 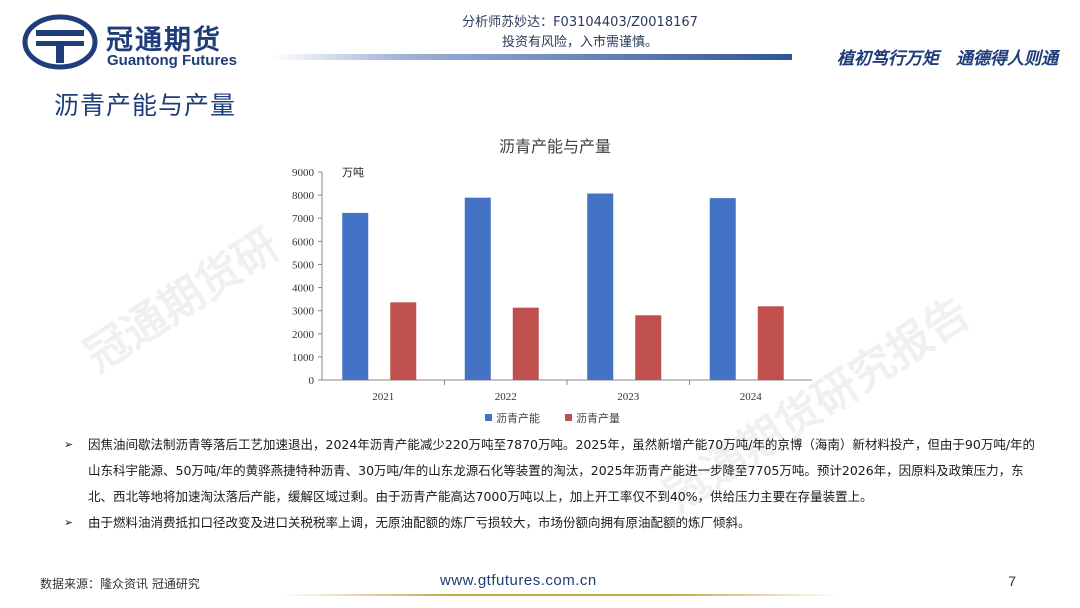 I want to click on bar-output-2022, so click(x=525, y=343).